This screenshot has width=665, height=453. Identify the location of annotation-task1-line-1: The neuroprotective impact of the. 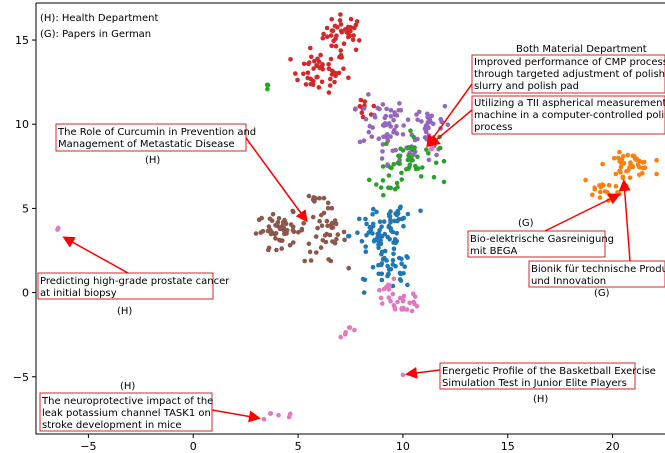
(127, 401).